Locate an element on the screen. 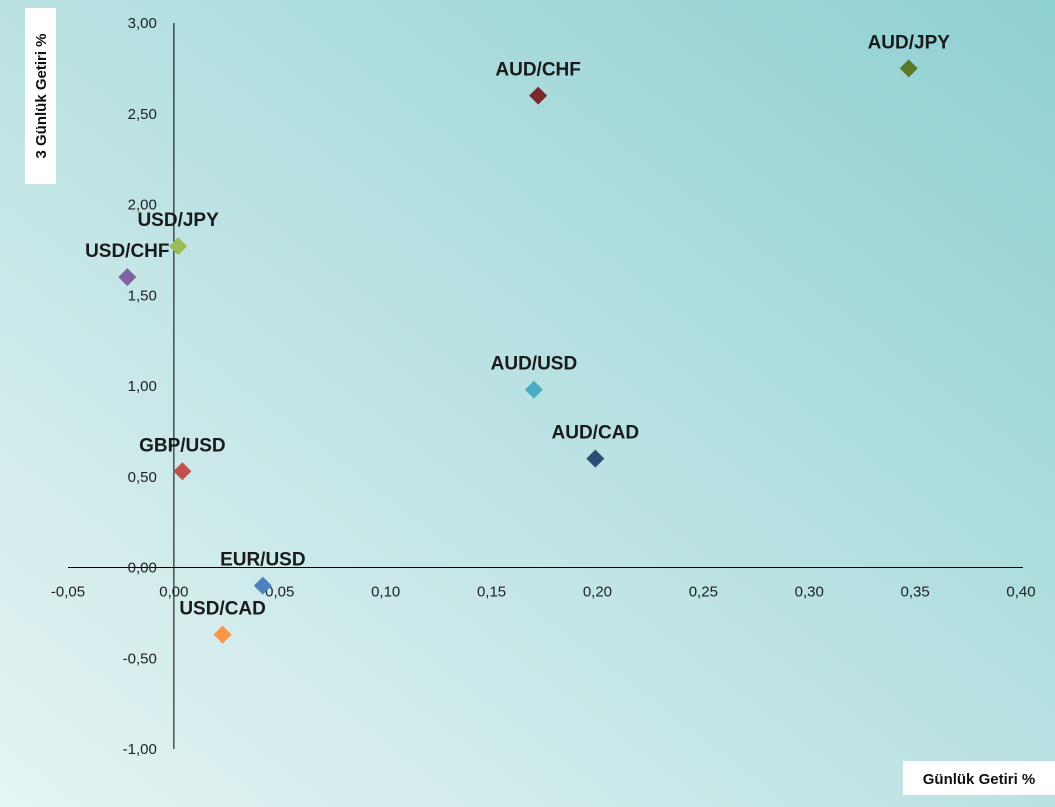 Image resolution: width=1055 pixels, height=807 pixels. data-label-aud-chf: AUD/CHF is located at coordinates (538, 70).